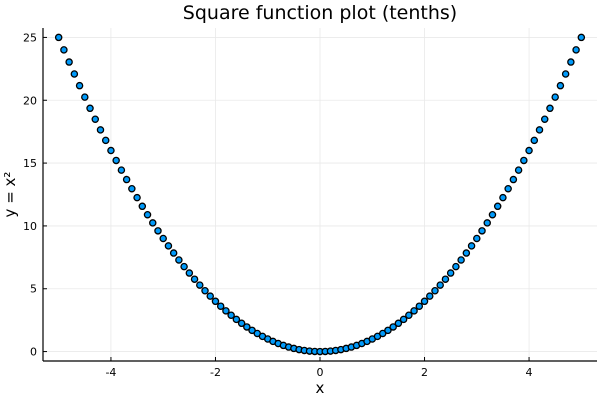 The width and height of the screenshot is (600, 400). What do you see at coordinates (320, 388) in the screenshot?
I see `x-axis-label: x` at bounding box center [320, 388].